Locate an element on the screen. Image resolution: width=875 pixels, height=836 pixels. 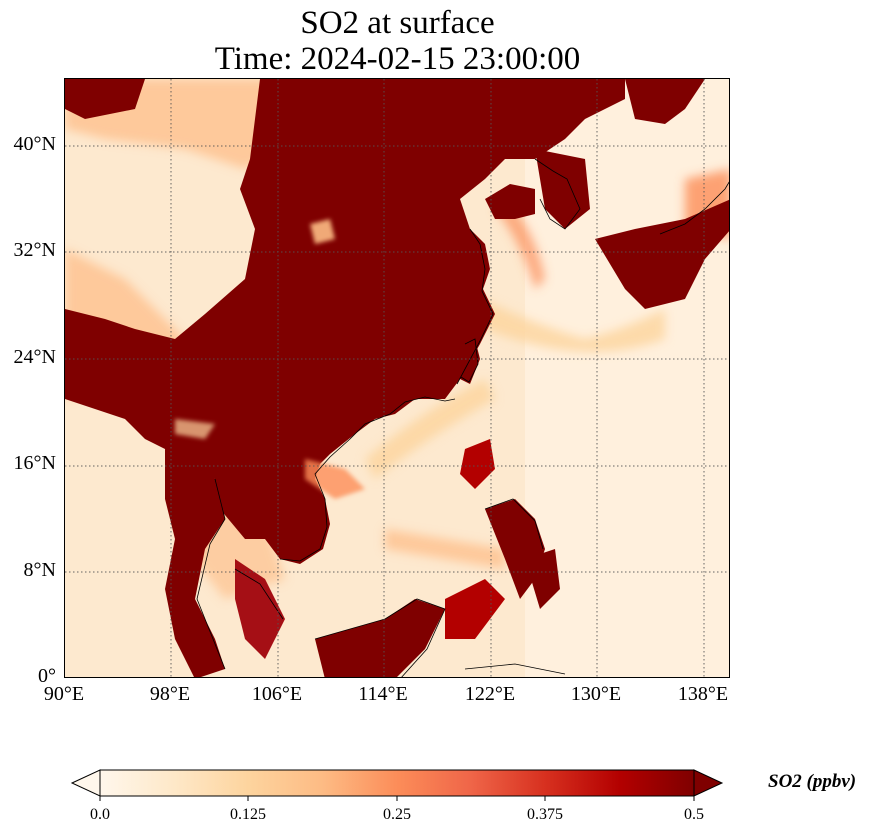
lat-tick-40n: 40°N is located at coordinates (34, 144).